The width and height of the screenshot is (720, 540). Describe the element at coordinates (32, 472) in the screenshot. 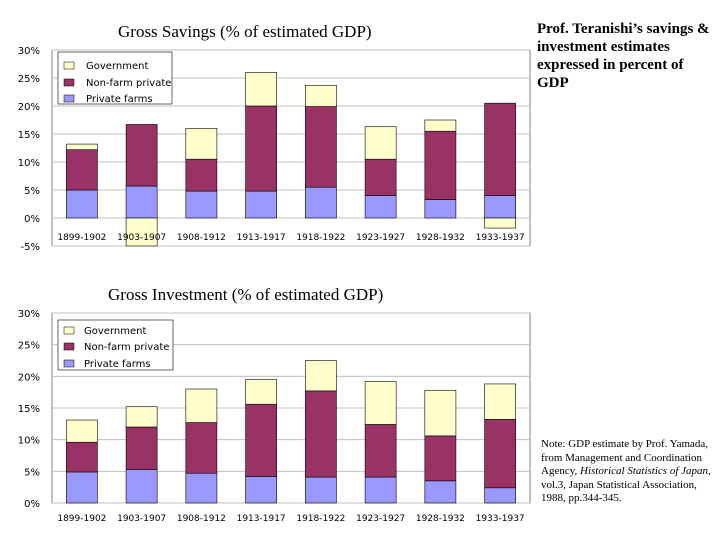

I see `investment-y-tick-label: 5%` at that location.